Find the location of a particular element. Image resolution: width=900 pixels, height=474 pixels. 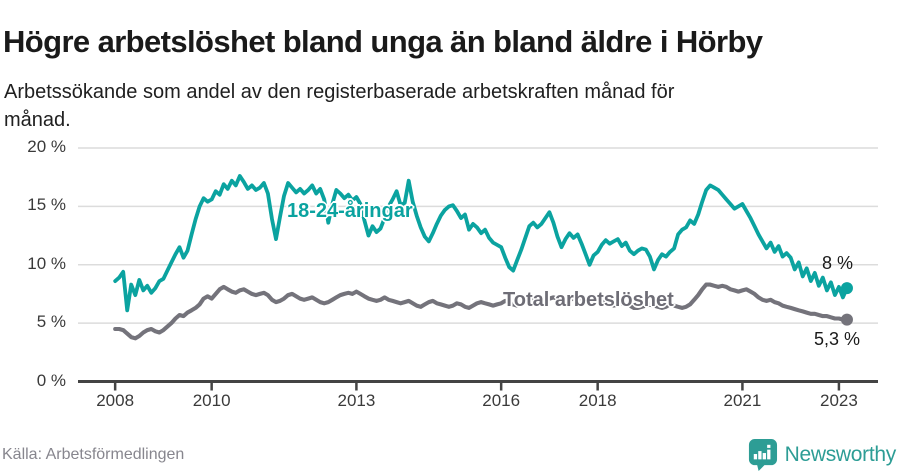

x-tick-label: 2023 is located at coordinates (838, 400).